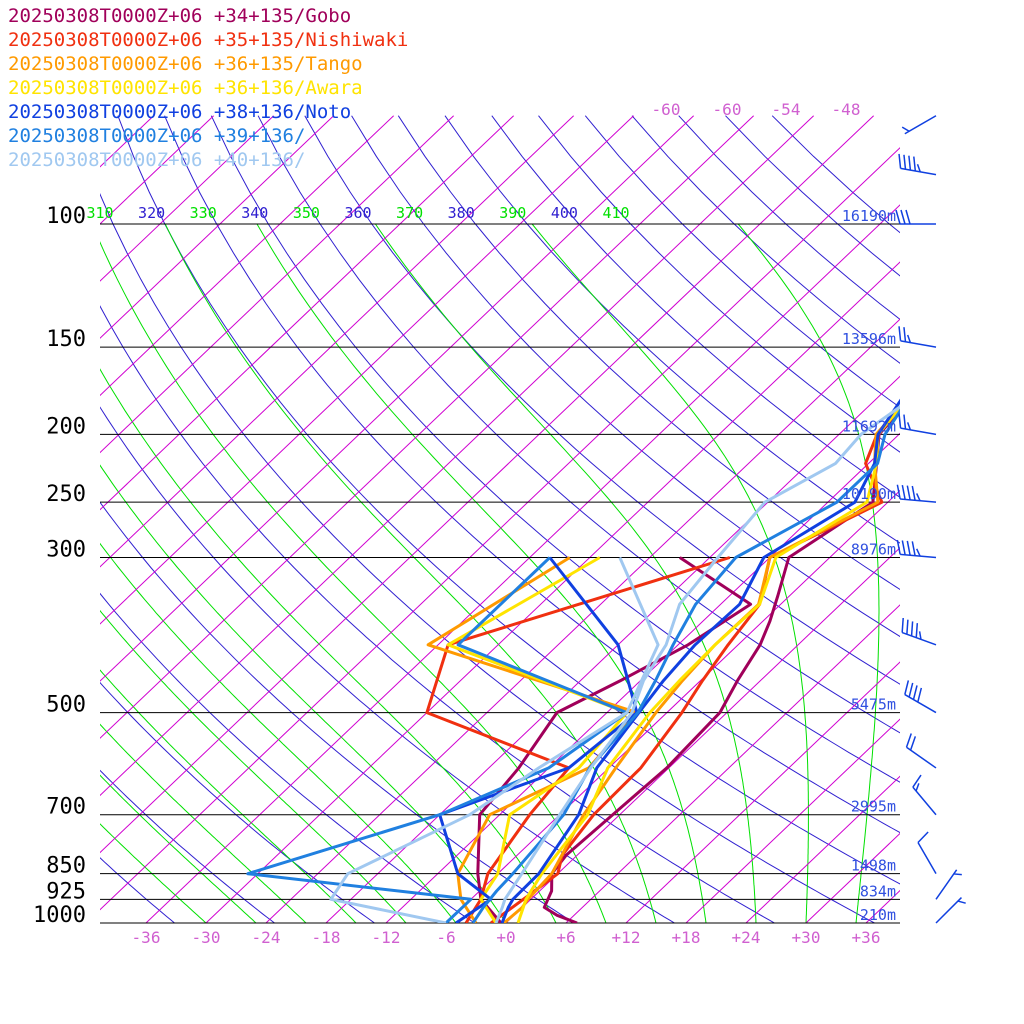 The width and height of the screenshot is (1024, 1024). What do you see at coordinates (686, 937) in the screenshot?
I see `temperature-tick-label: +18` at bounding box center [686, 937].